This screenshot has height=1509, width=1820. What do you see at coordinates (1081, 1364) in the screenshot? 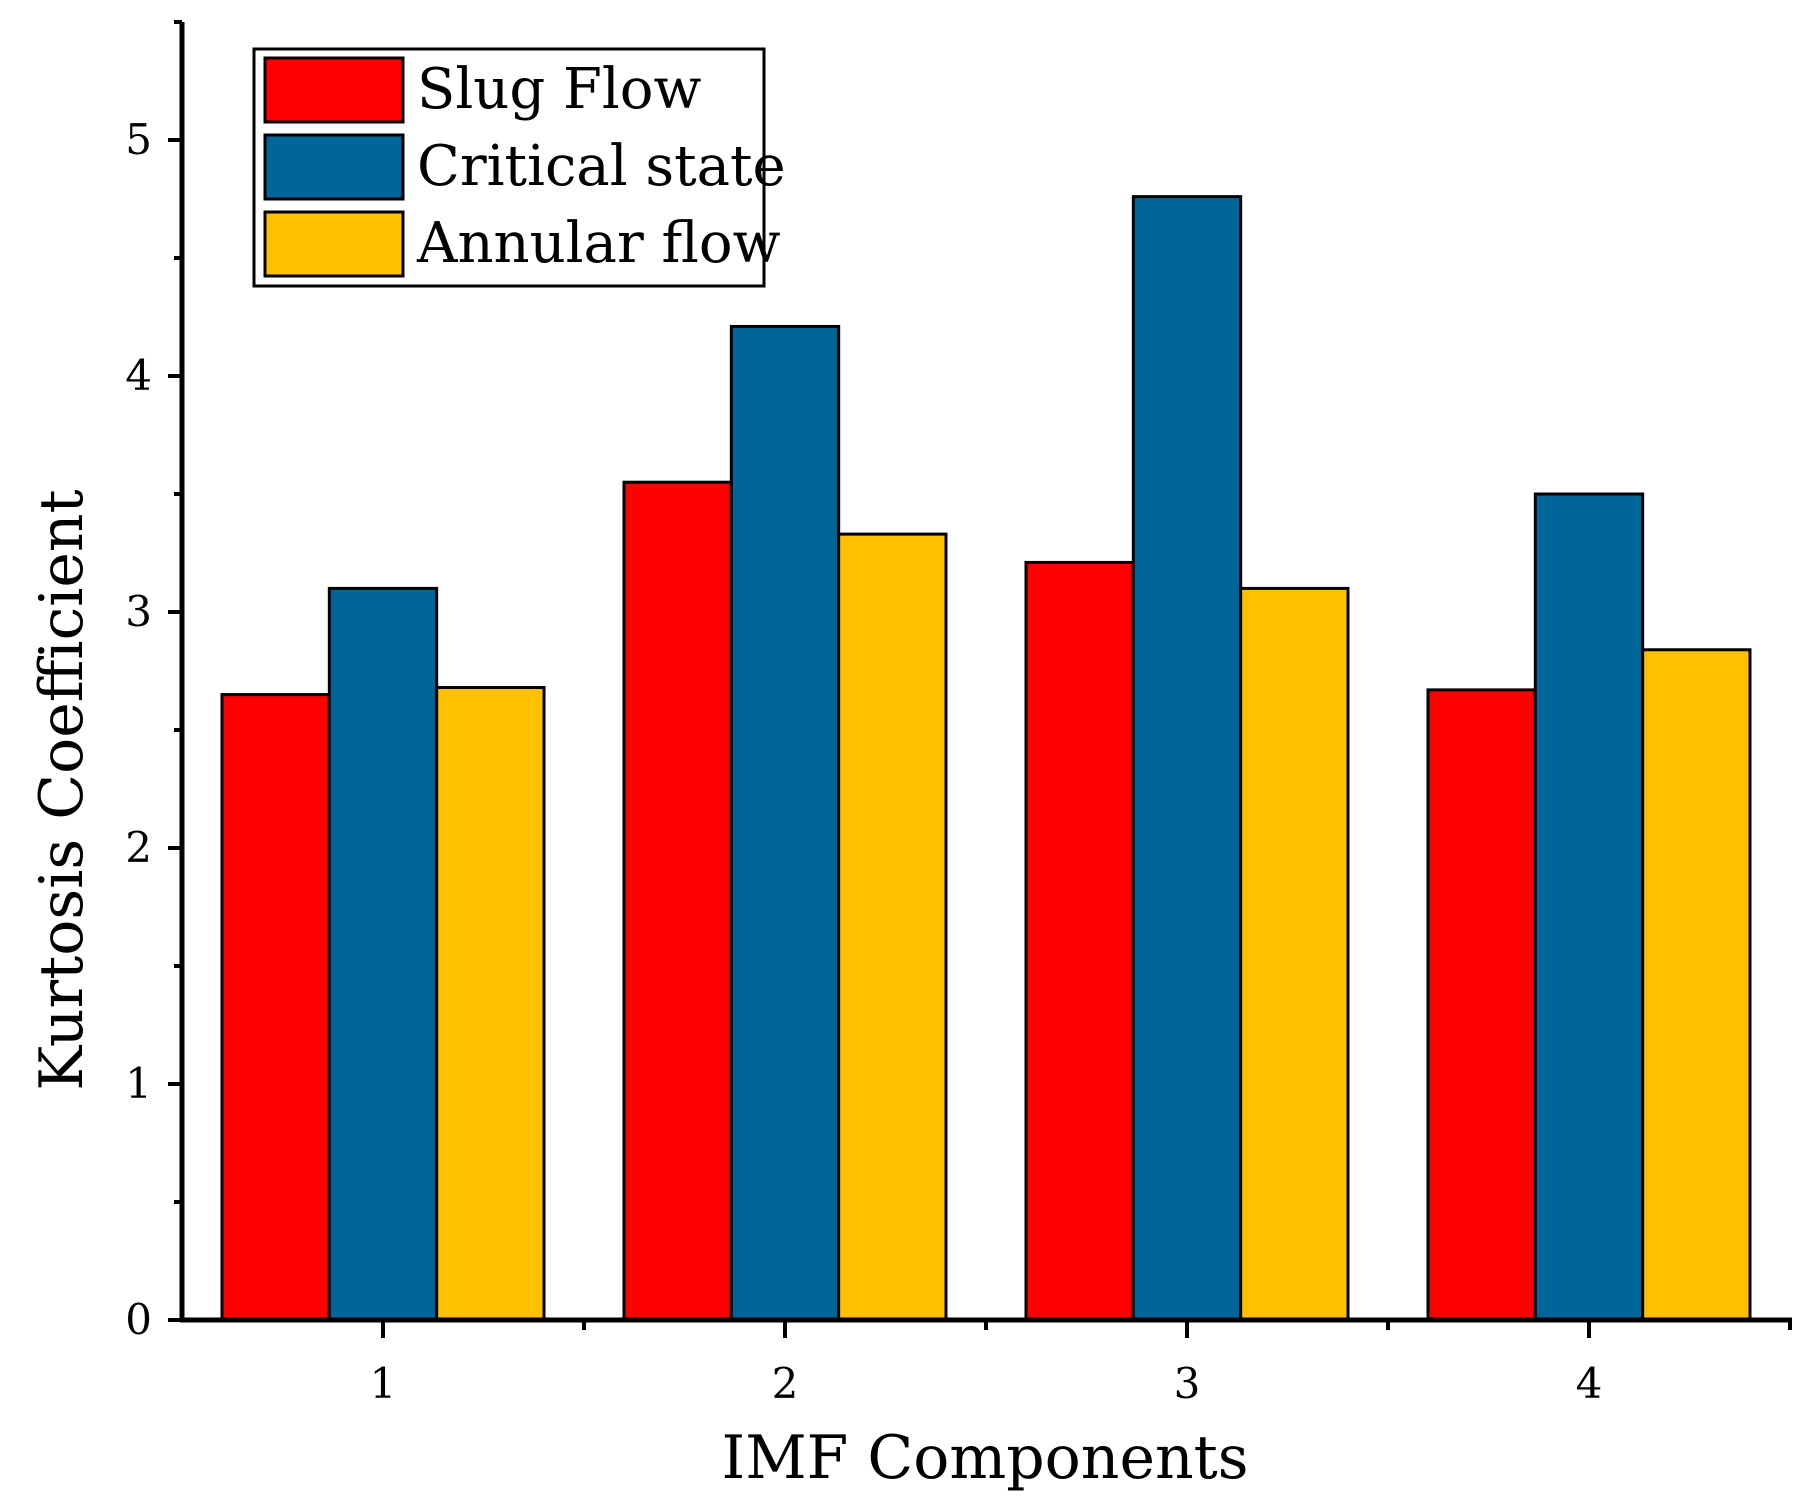
I see `x-ticks-group: 1 2 3 4` at bounding box center [1081, 1364].